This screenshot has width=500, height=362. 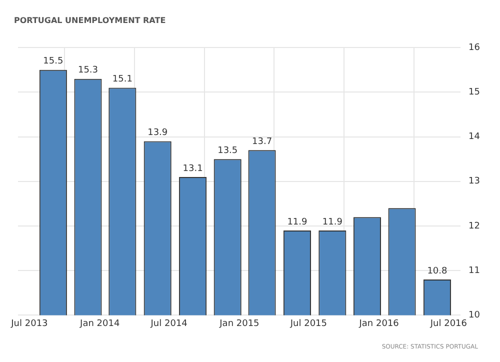 What do you see at coordinates (99, 323) in the screenshot?
I see `x-tick-label: Jan 2014` at bounding box center [99, 323].